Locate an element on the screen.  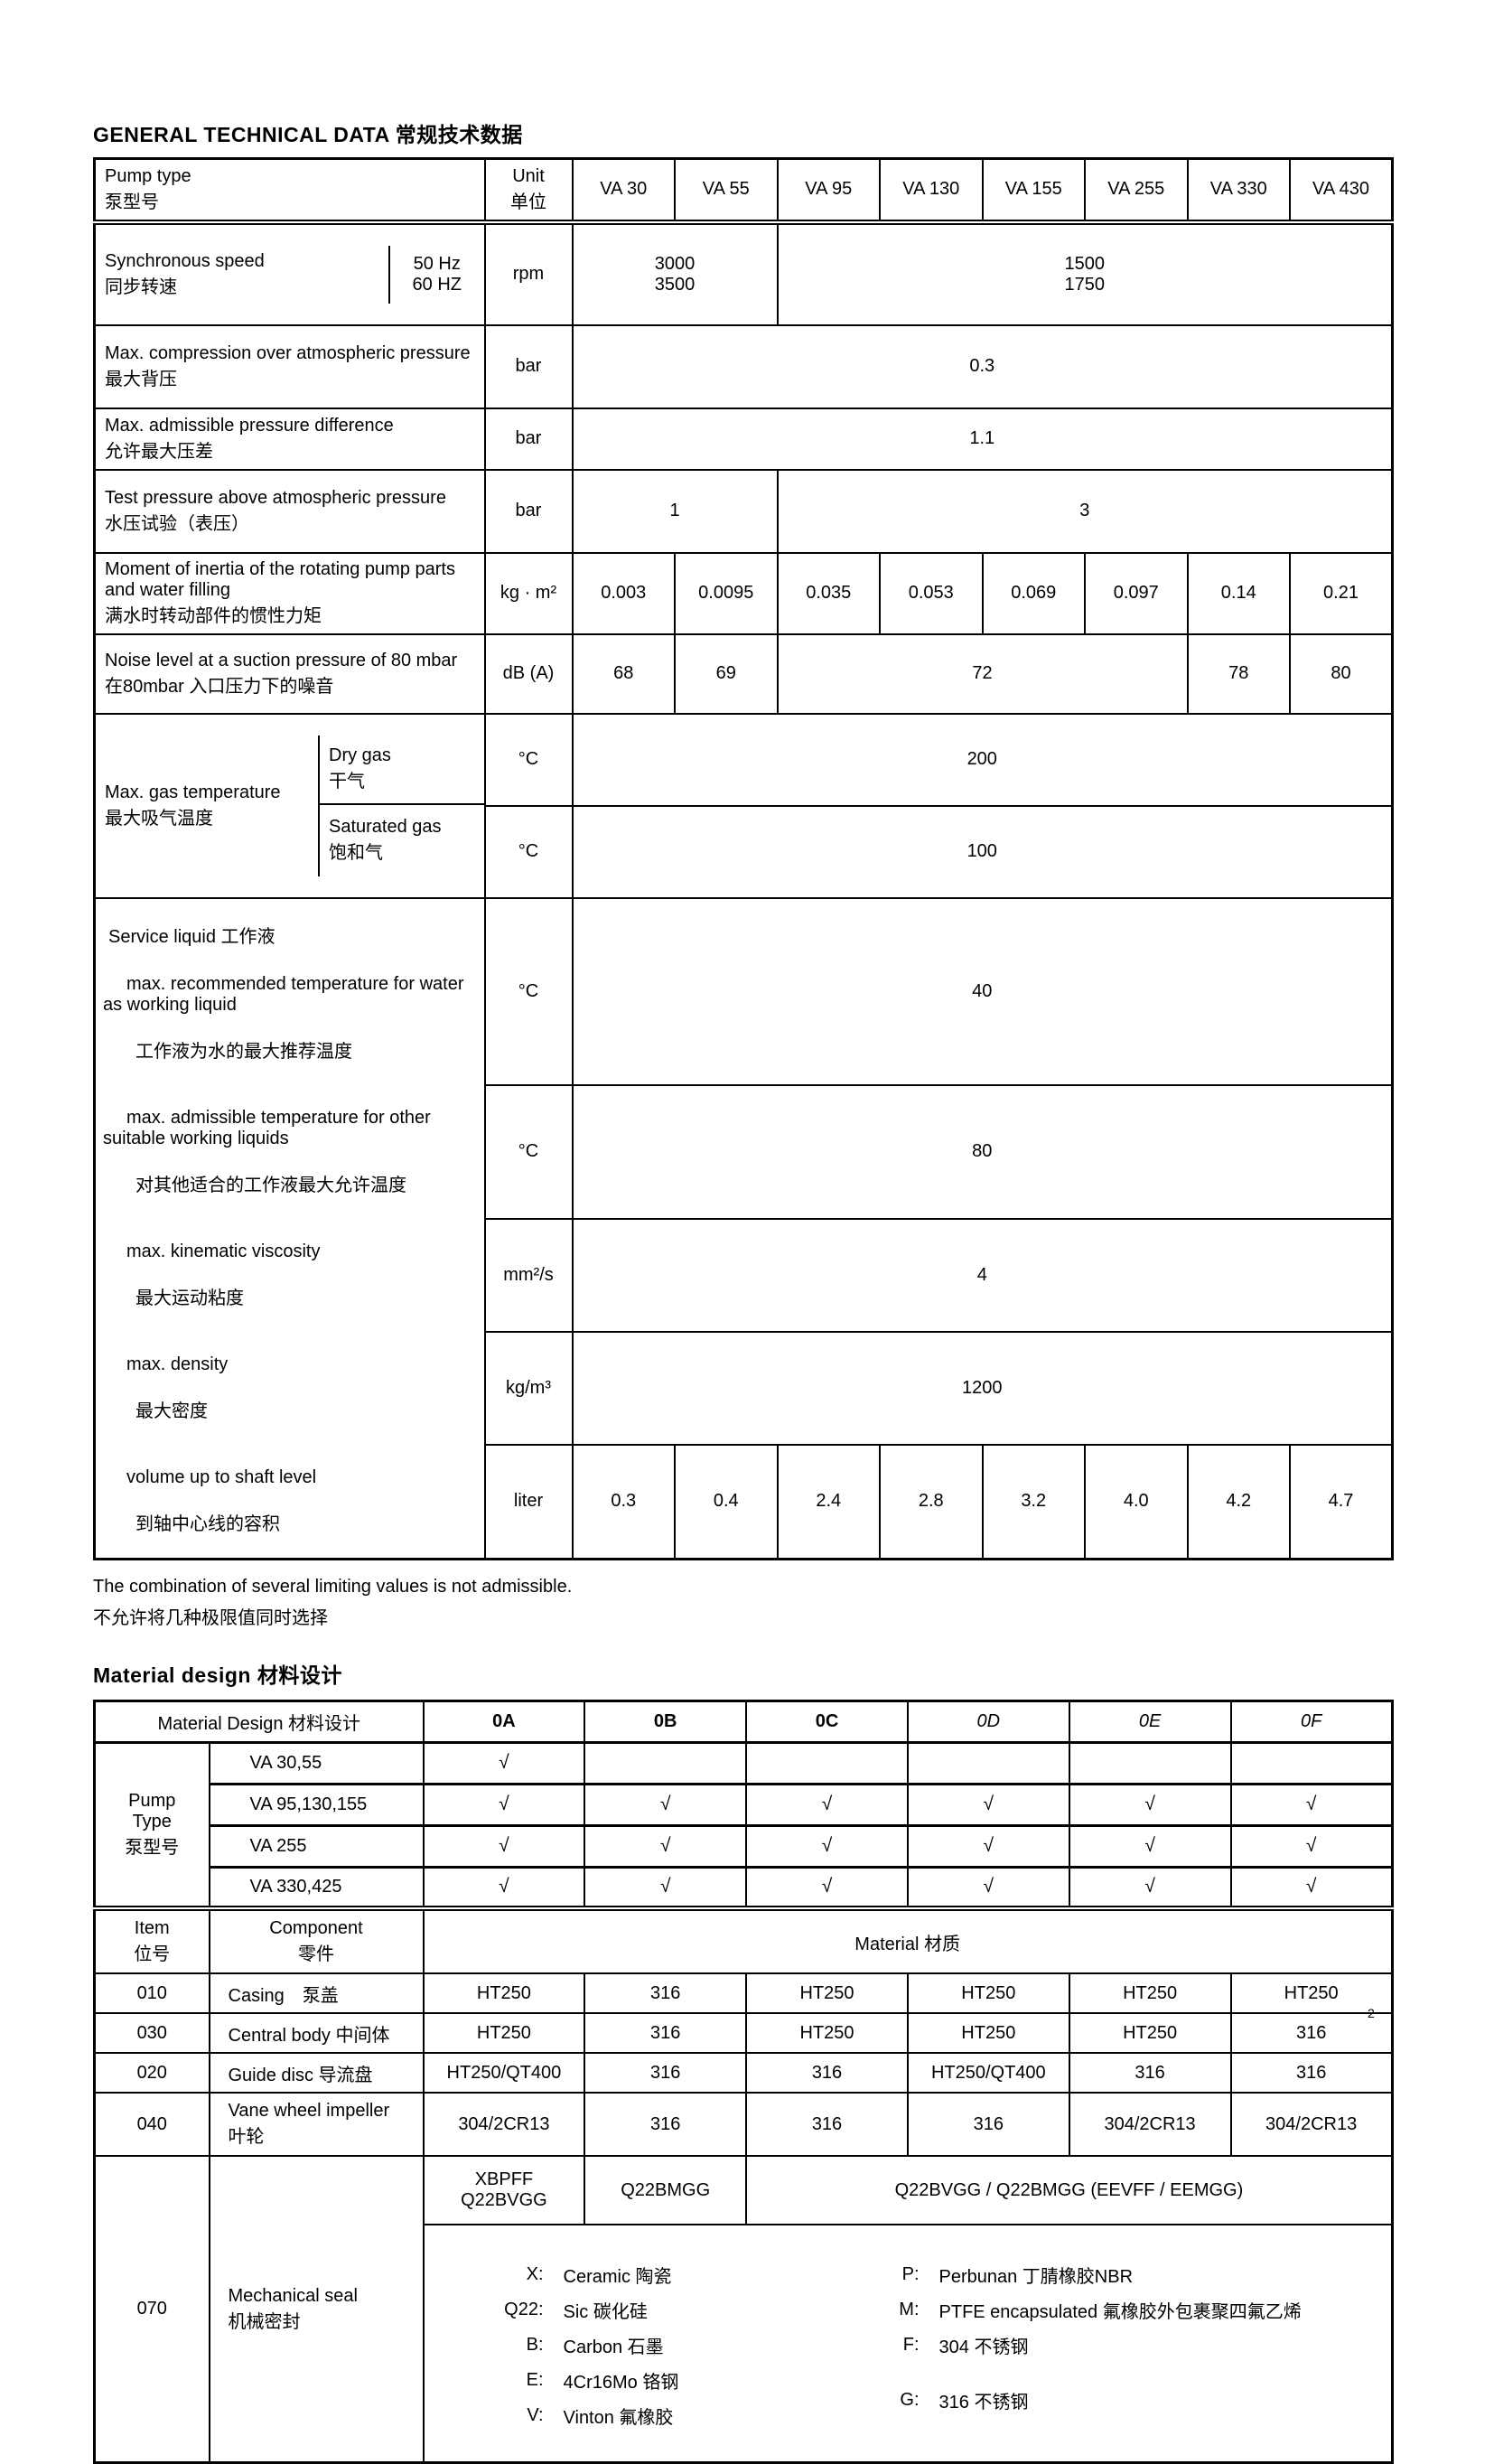
check-va3055-0a: √ is located at coordinates (504, 1763).